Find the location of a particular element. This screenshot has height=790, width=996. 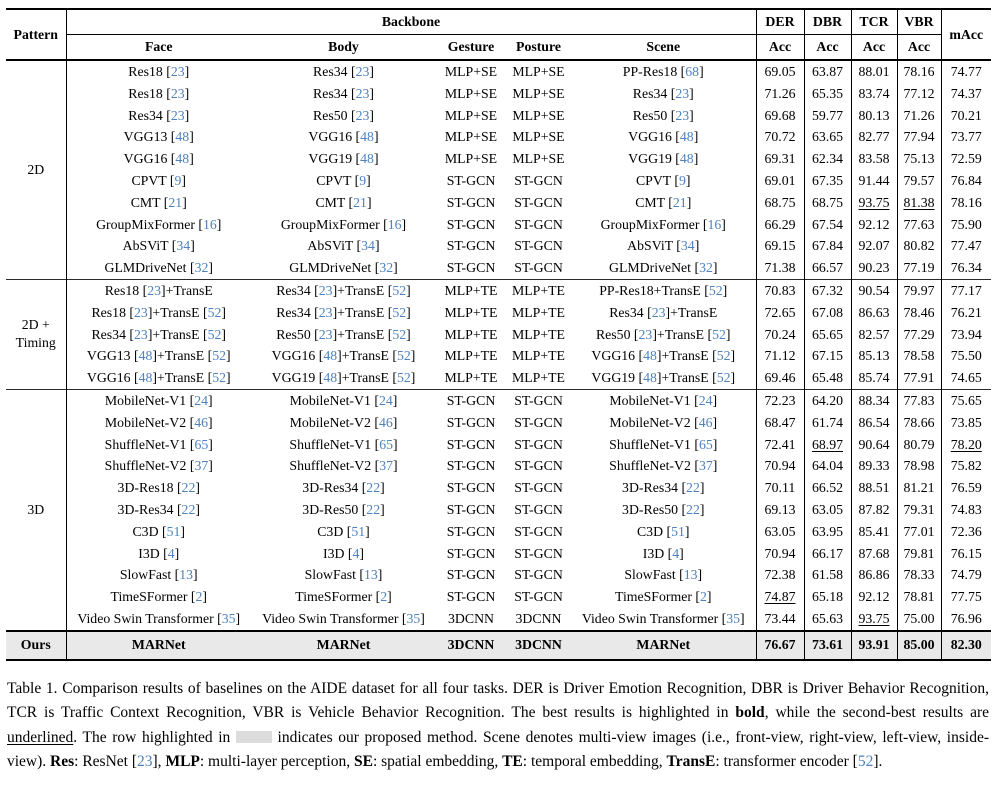

cell: 82.57 is located at coordinates (874, 334).